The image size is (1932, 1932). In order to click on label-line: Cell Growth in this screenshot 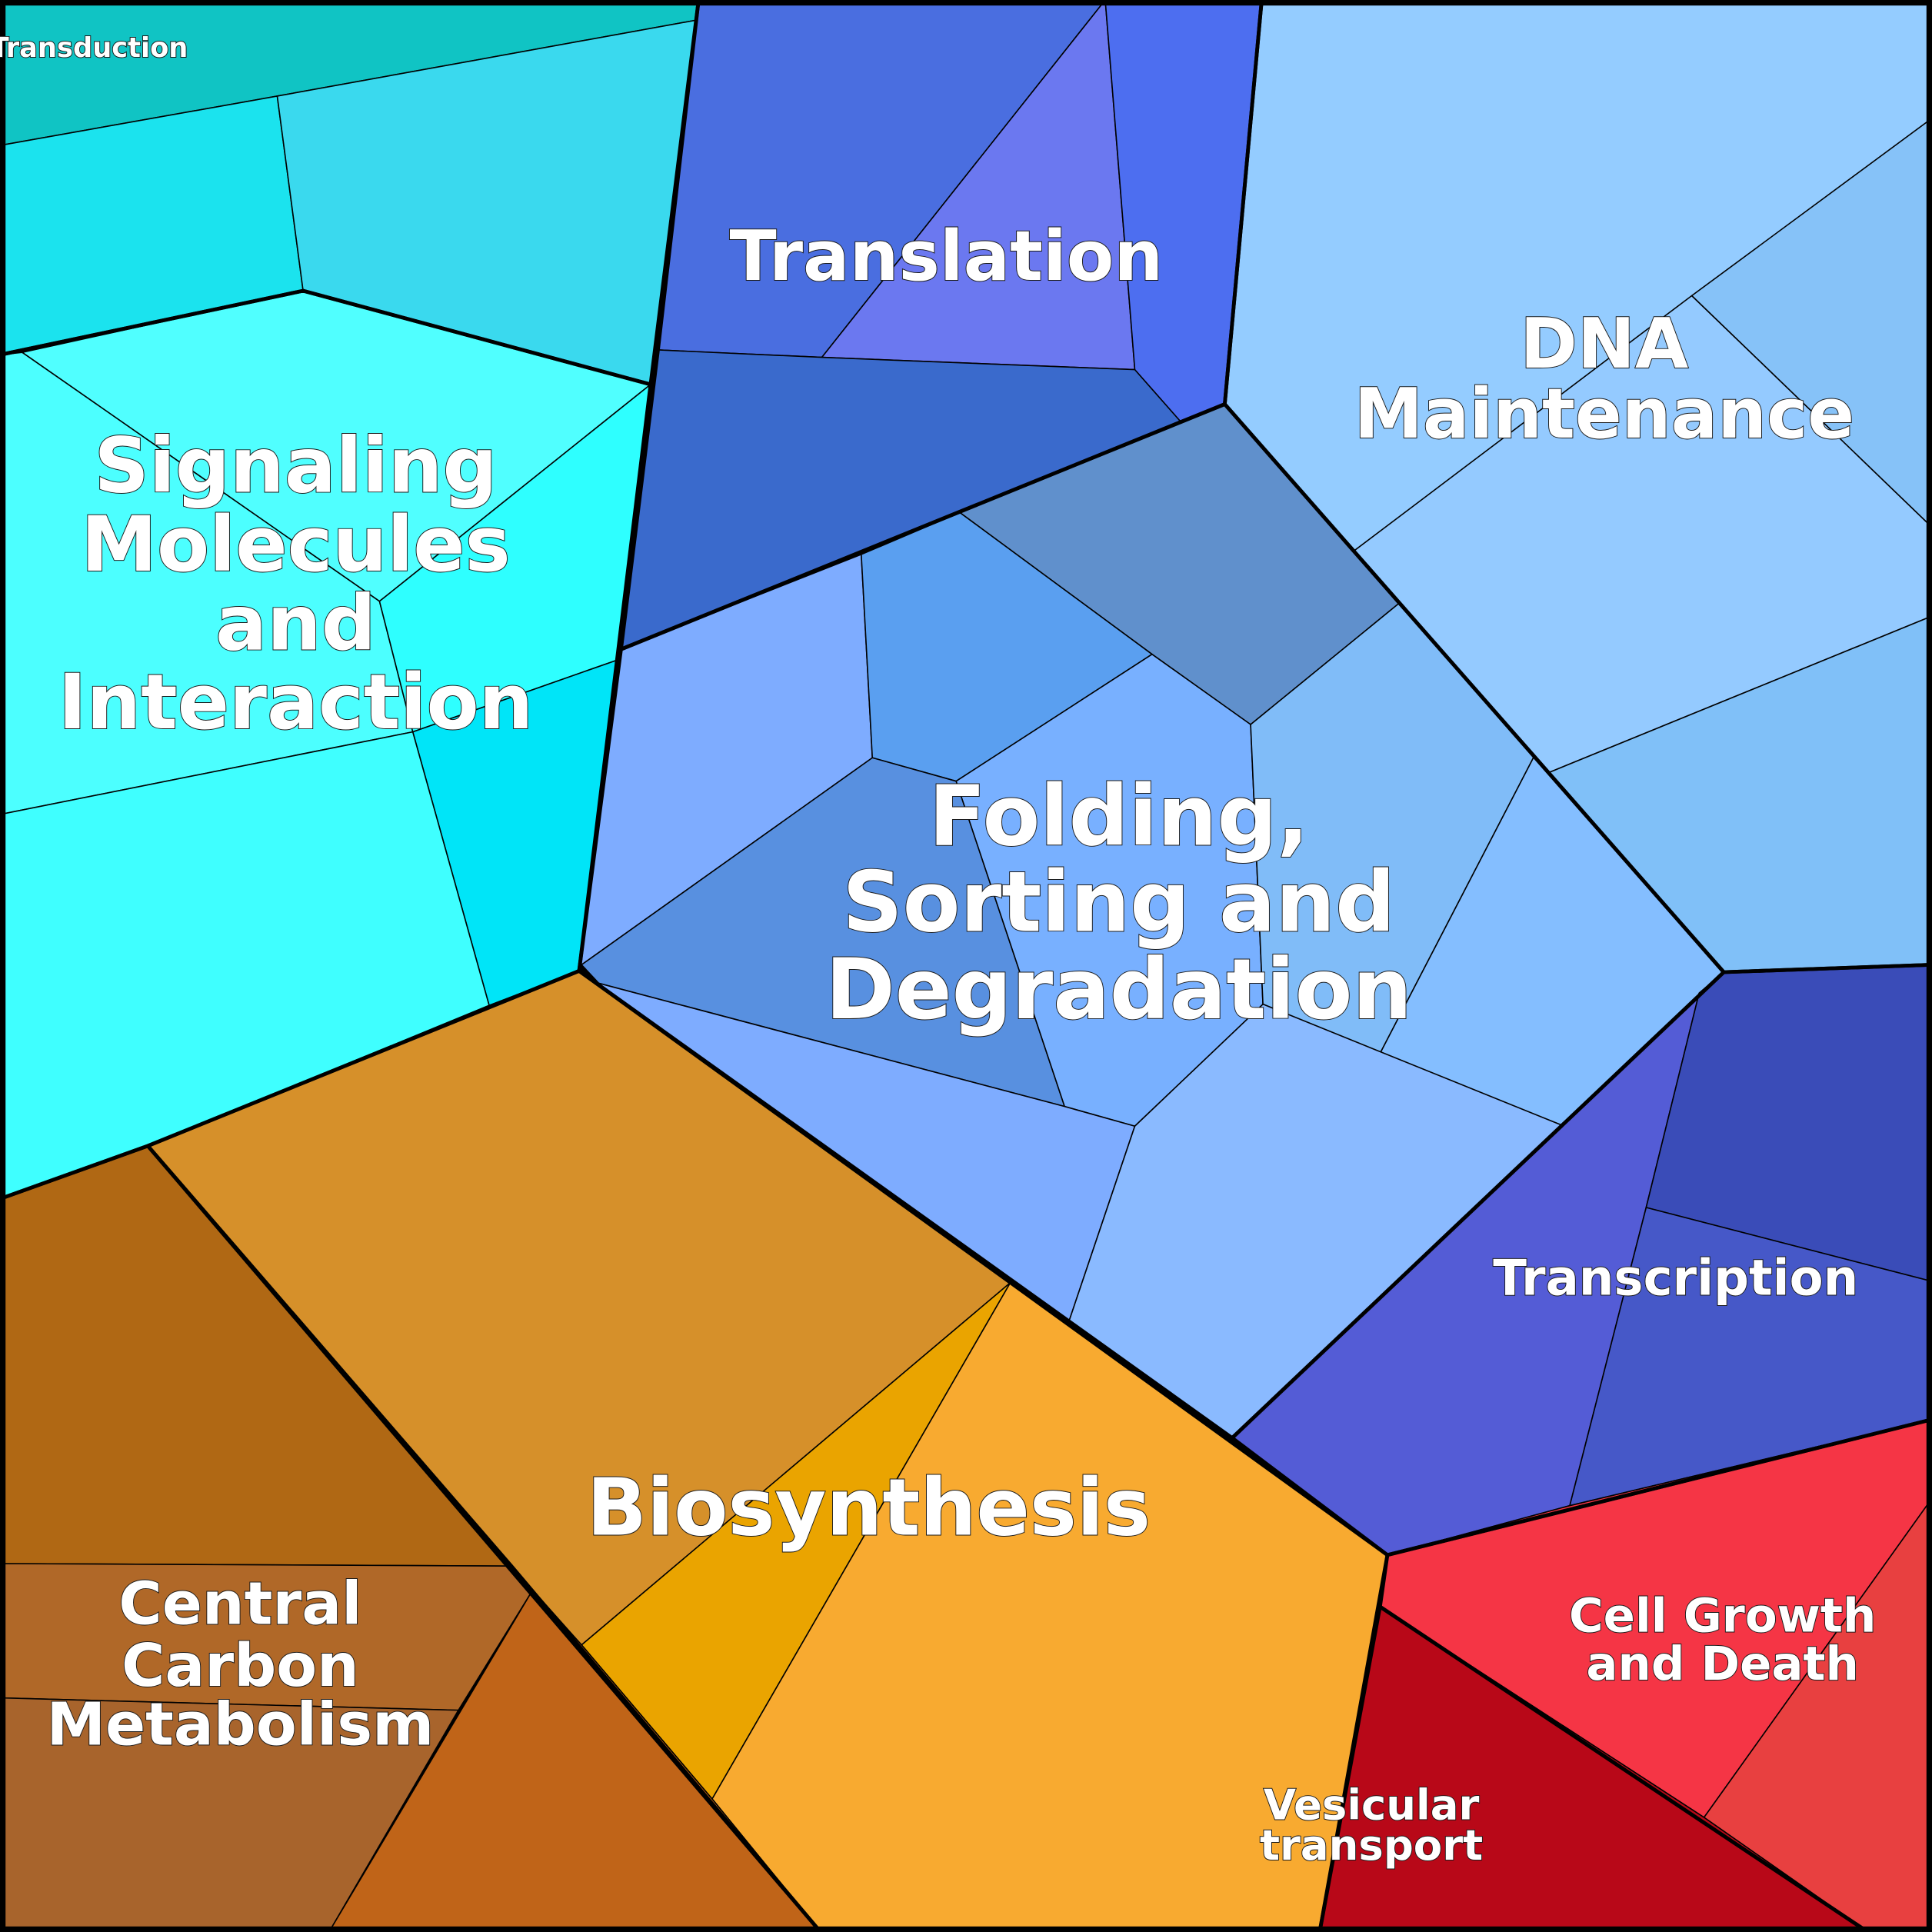, I will do `click(1722, 1616)`.